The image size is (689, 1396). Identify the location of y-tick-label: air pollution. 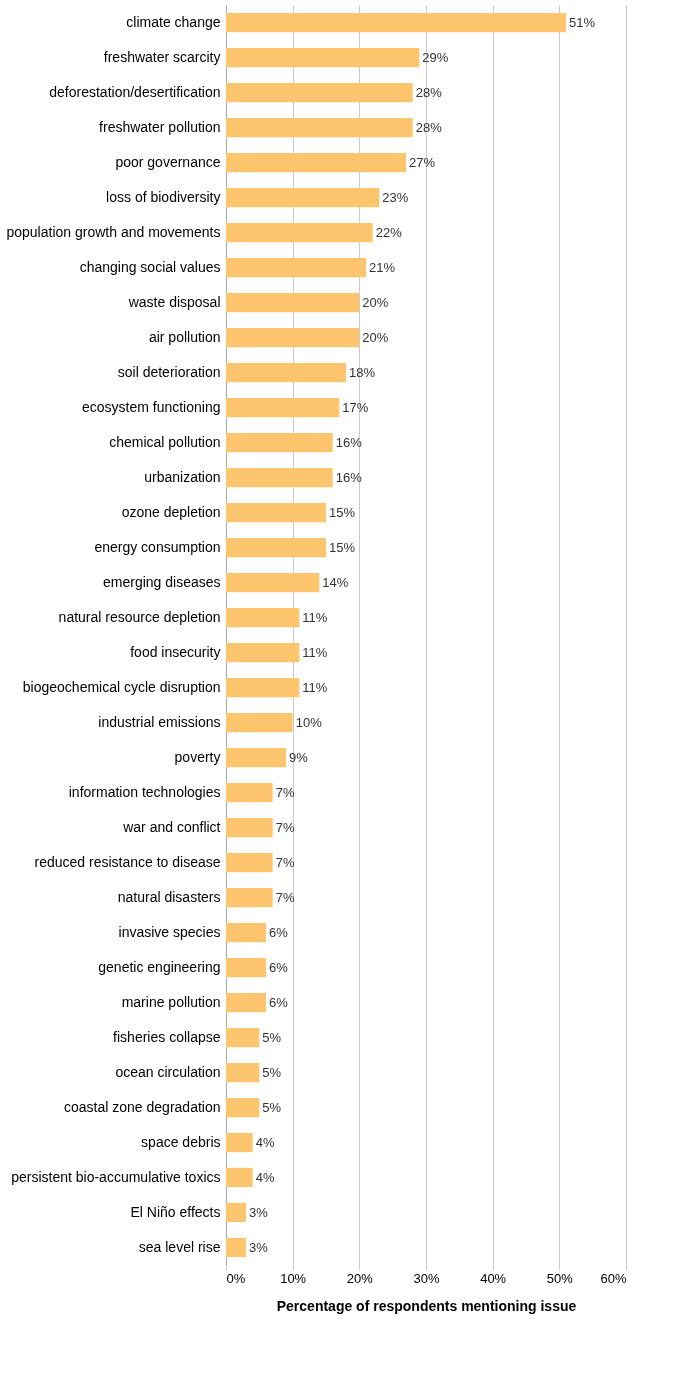
(184, 336).